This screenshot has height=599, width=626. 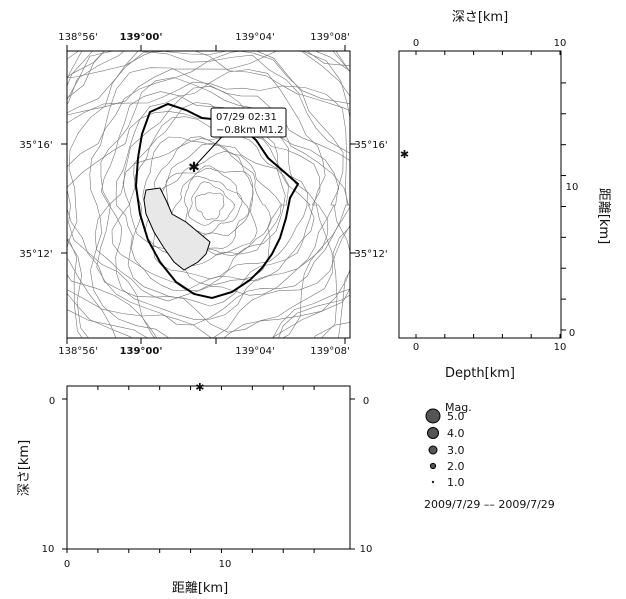 What do you see at coordinates (194, 168) in the screenshot?
I see `map-epicenter-marker: ✱` at bounding box center [194, 168].